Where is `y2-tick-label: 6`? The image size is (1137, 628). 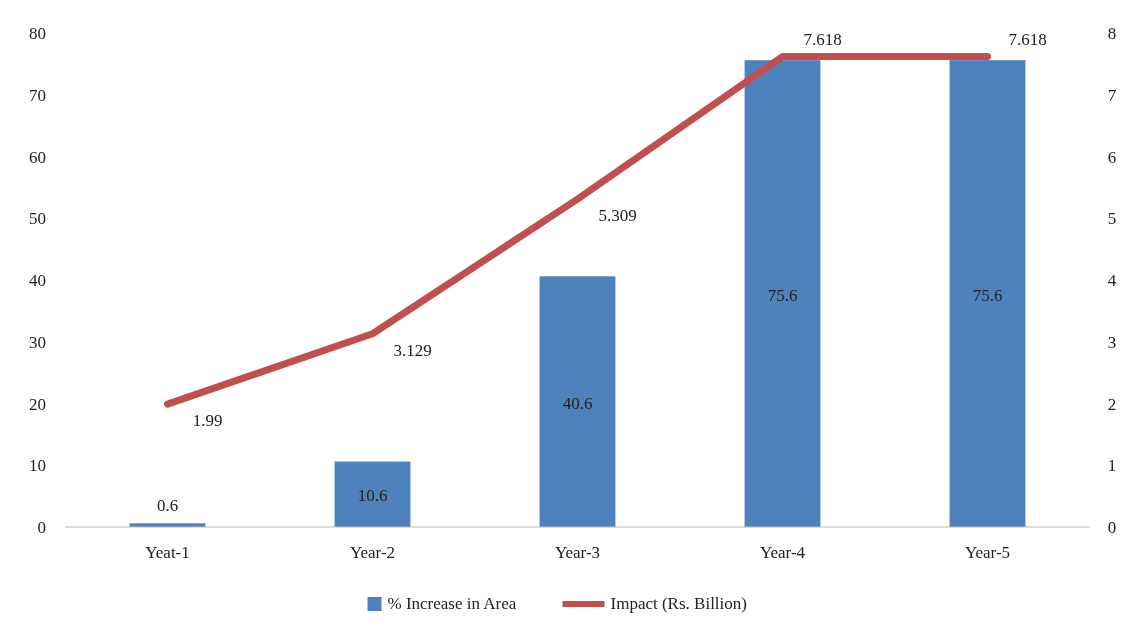
y2-tick-label: 6 is located at coordinates (1112, 157).